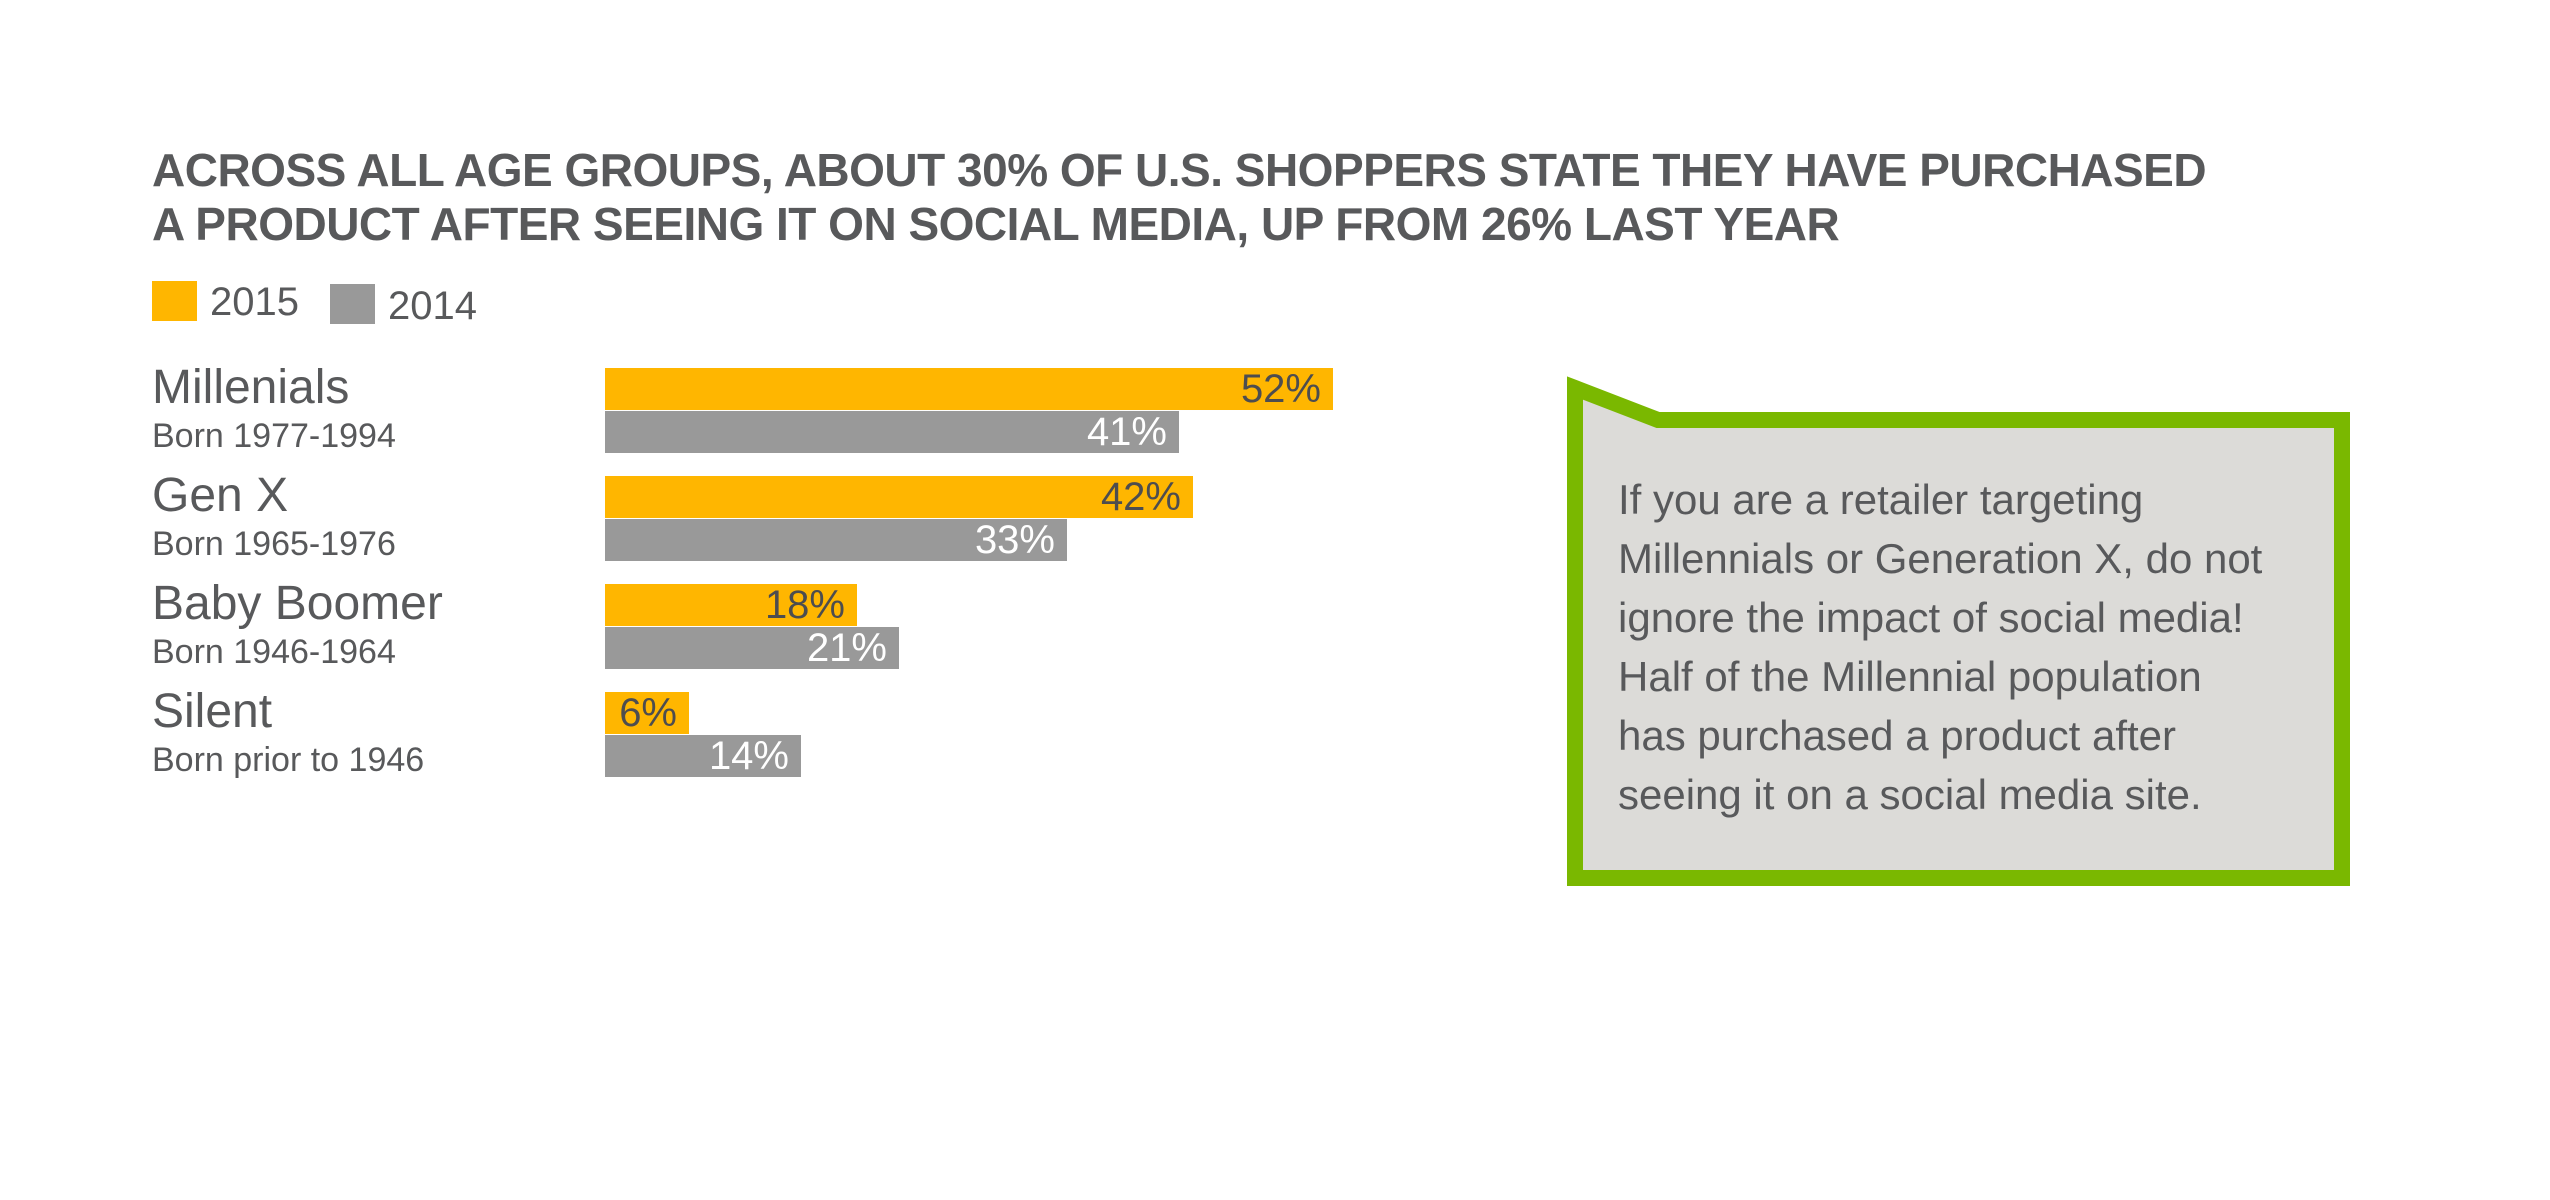 This screenshot has height=1200, width=2550. Describe the element at coordinates (274, 436) in the screenshot. I see `category-subtitle: Born 1977-1994` at that location.